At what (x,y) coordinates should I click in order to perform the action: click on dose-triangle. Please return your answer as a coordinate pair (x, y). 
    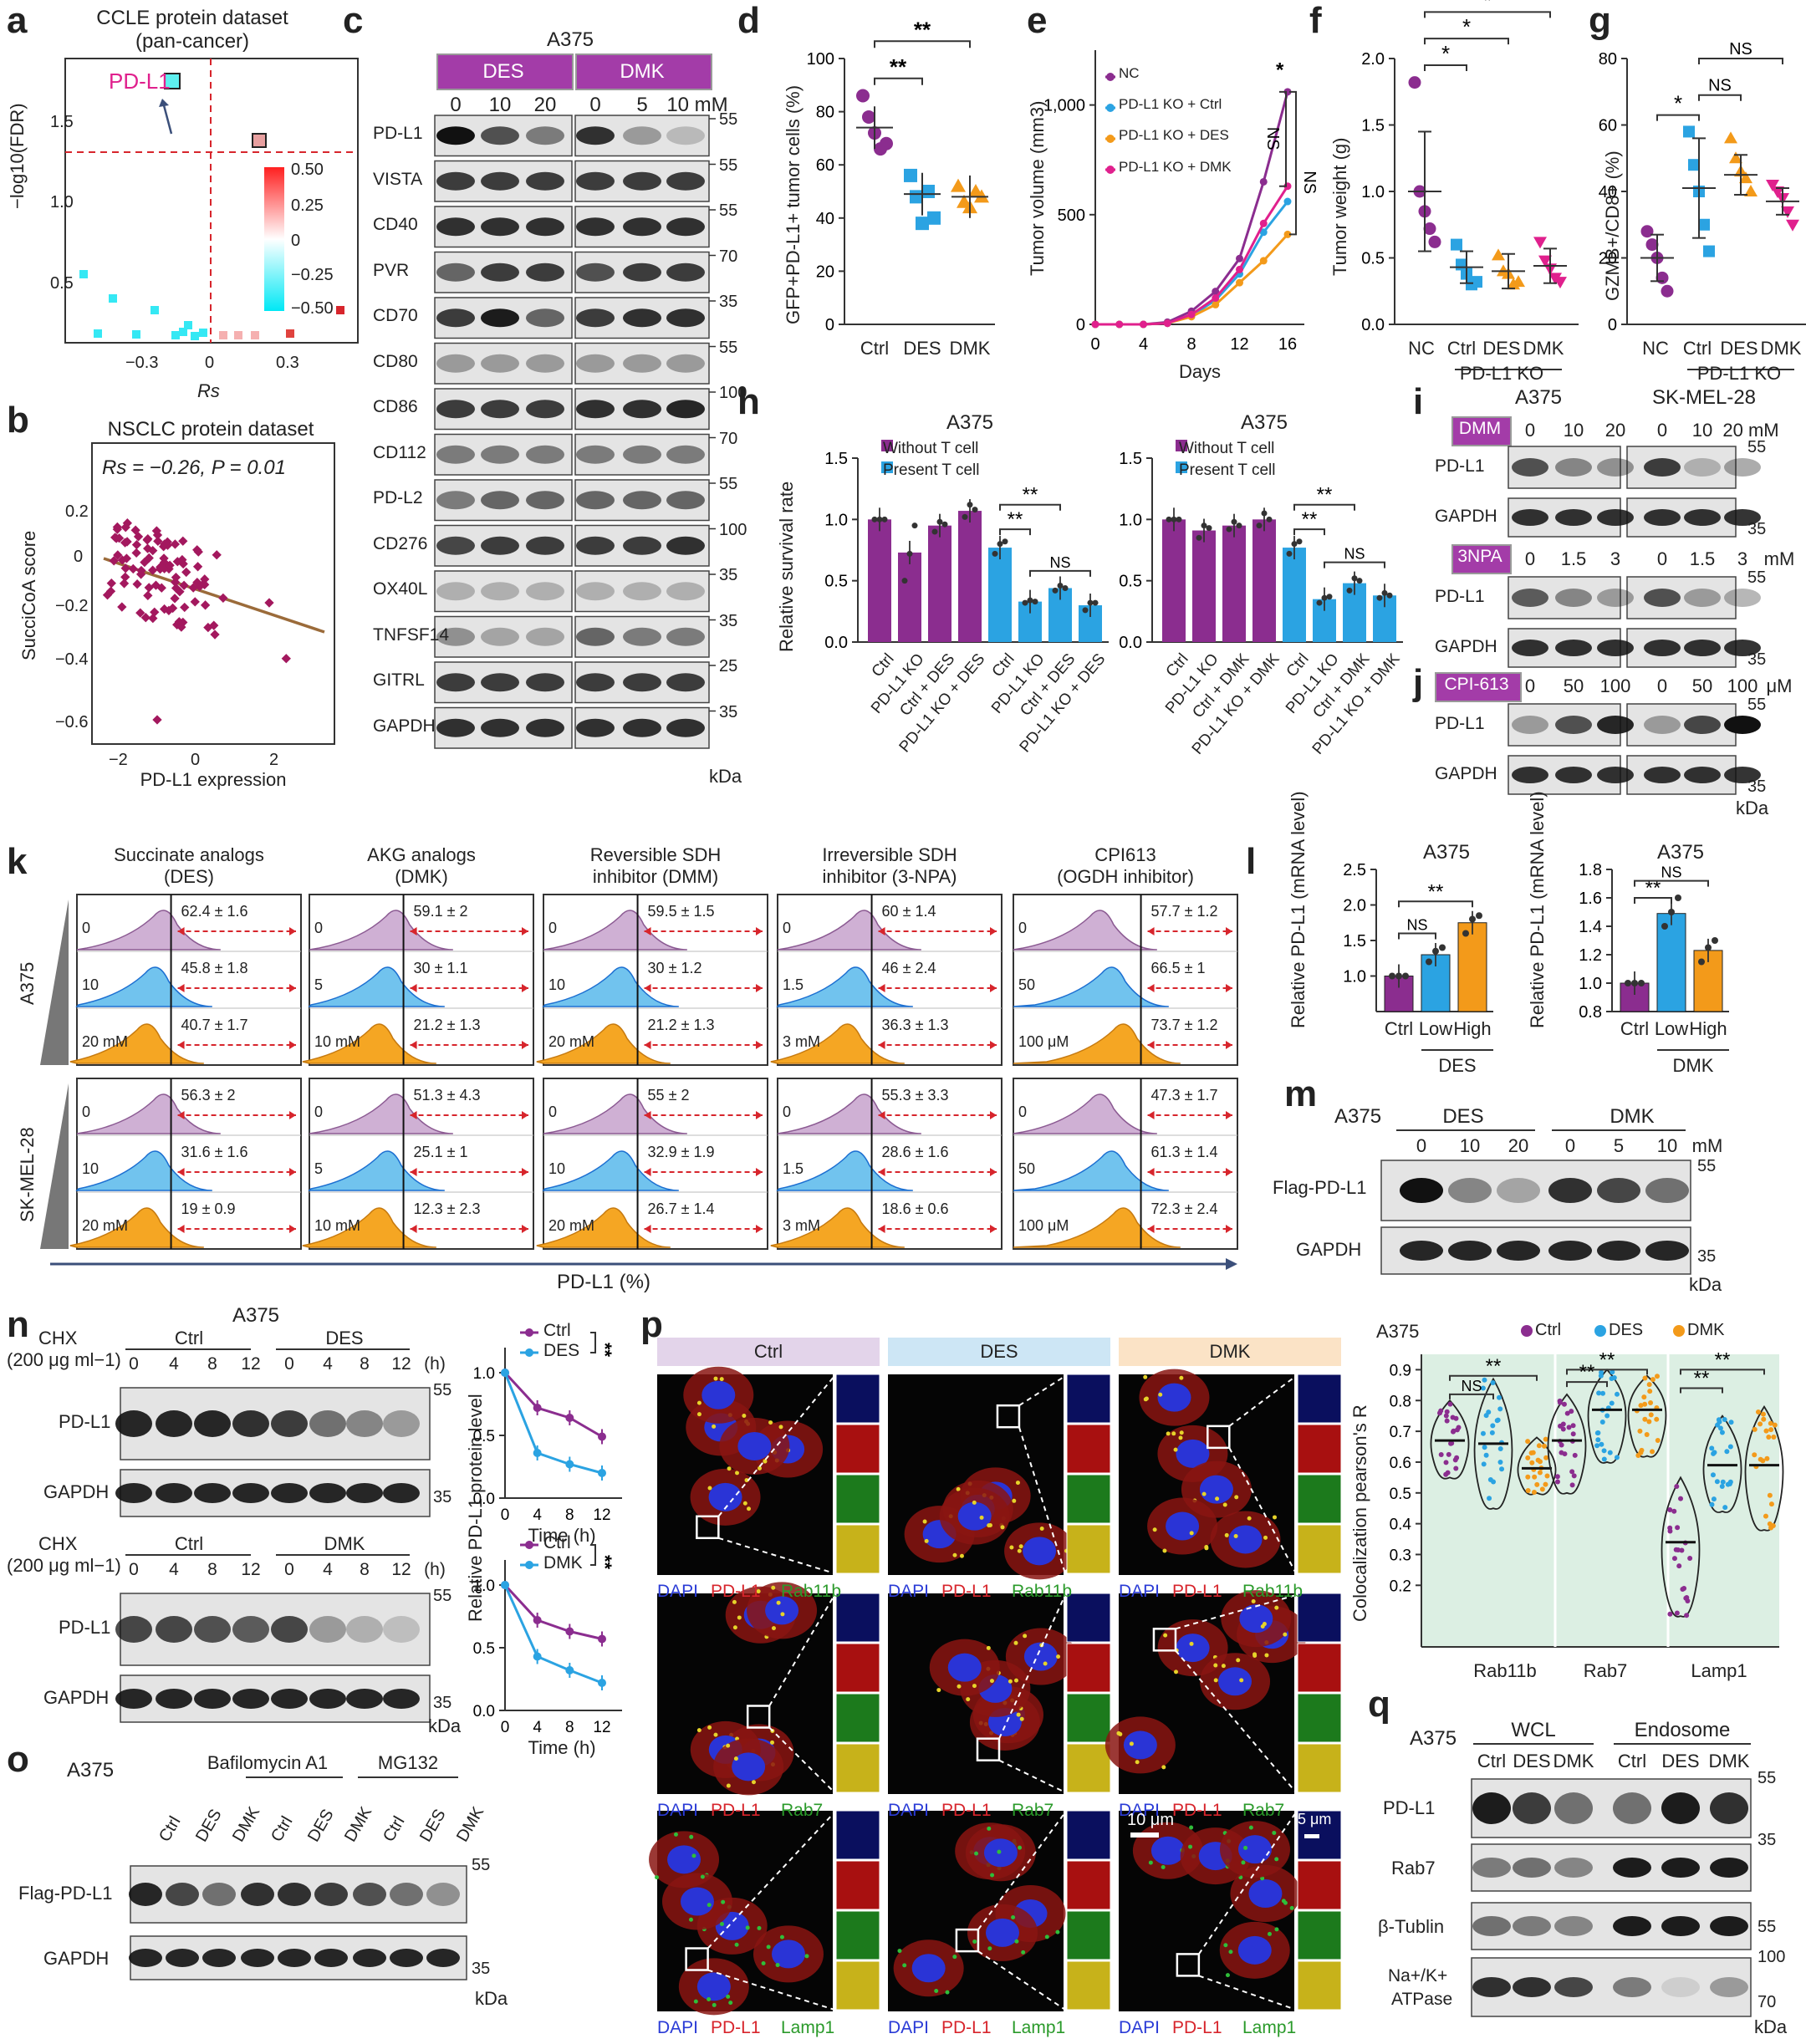
    Looking at the image, I should click on (54, 1166).